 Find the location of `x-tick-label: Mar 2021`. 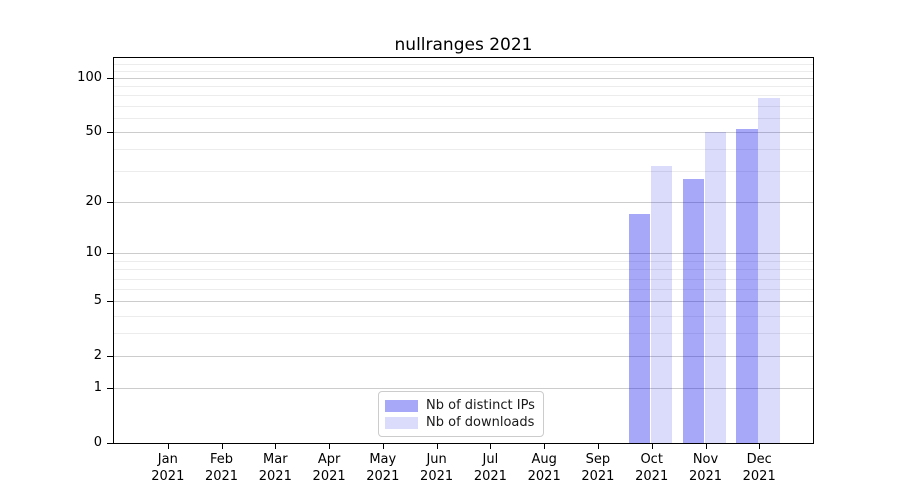

x-tick-label: Mar 2021 is located at coordinates (275, 468).